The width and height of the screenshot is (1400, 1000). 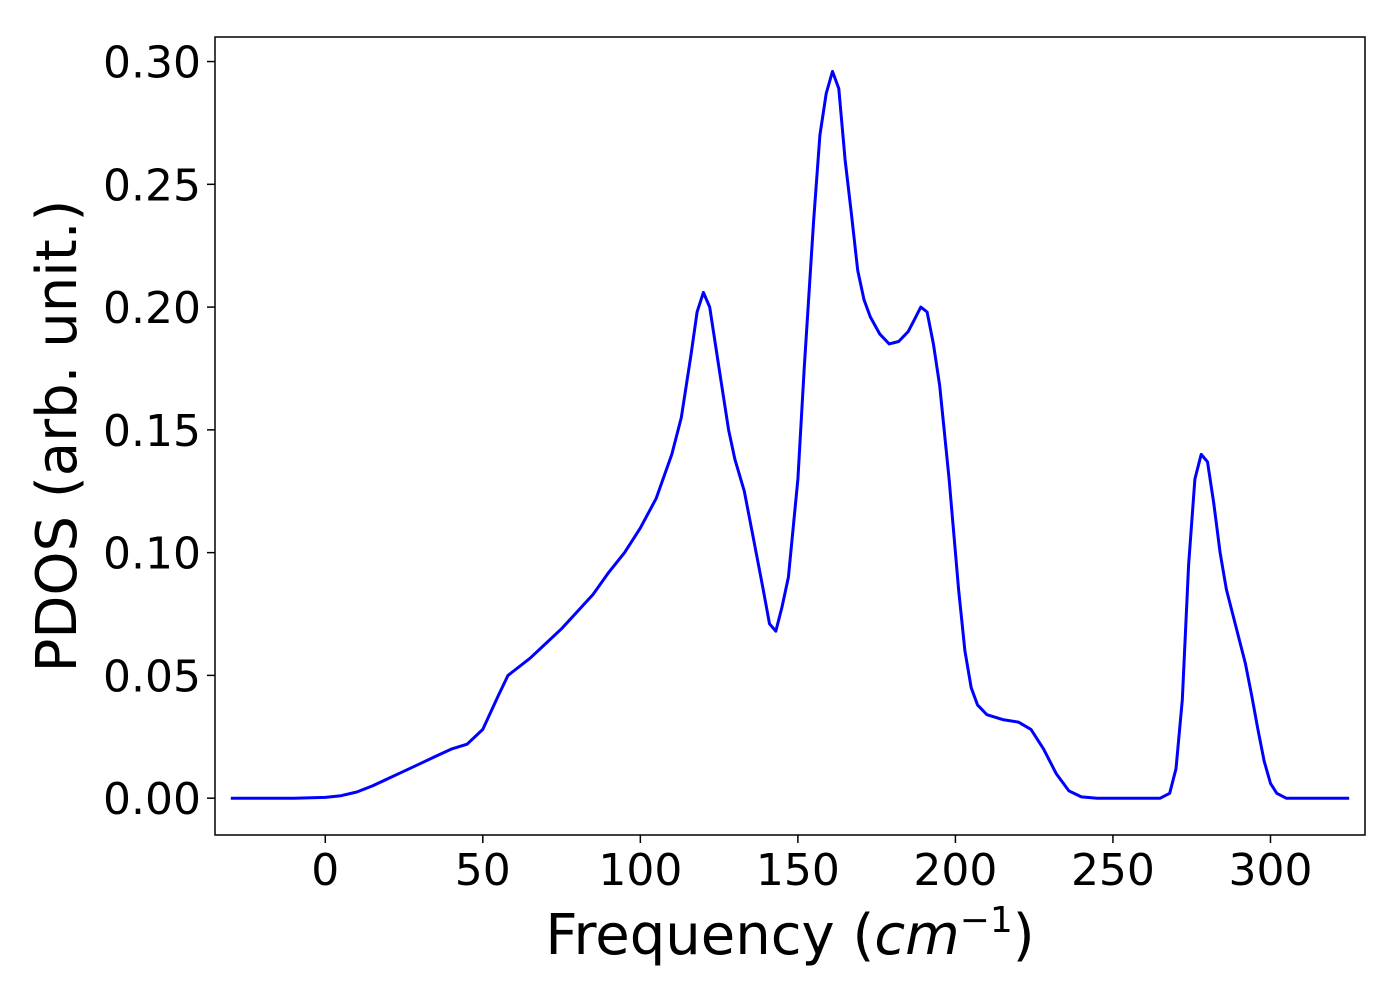 What do you see at coordinates (152, 799) in the screenshot?
I see `y-tick-label: 0.00` at bounding box center [152, 799].